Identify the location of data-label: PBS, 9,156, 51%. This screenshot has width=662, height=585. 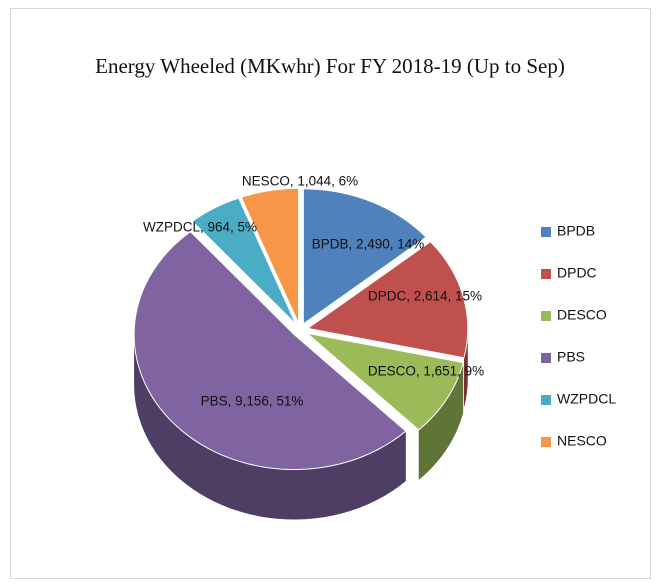
(252, 401).